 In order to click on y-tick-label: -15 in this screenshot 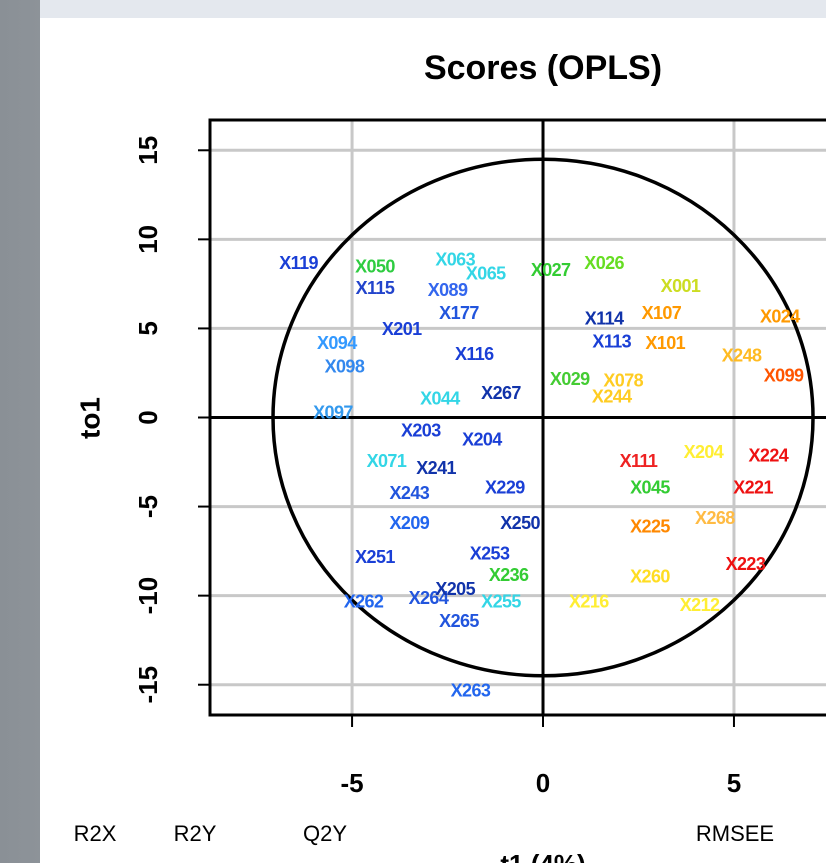, I will do `click(148, 685)`.